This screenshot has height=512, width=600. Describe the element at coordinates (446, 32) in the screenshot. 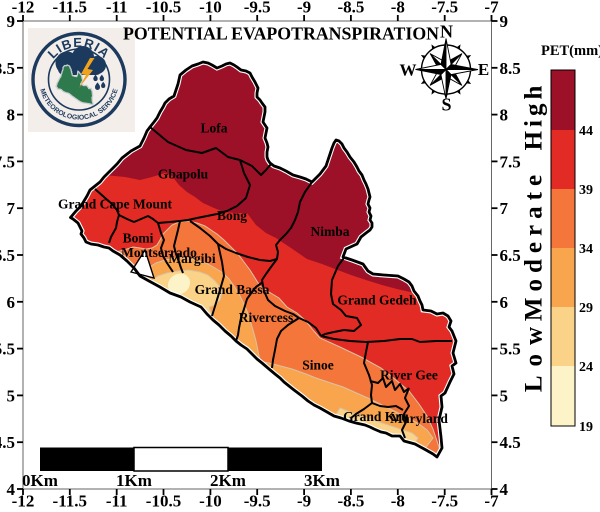

I see `svg-text: N` at that location.